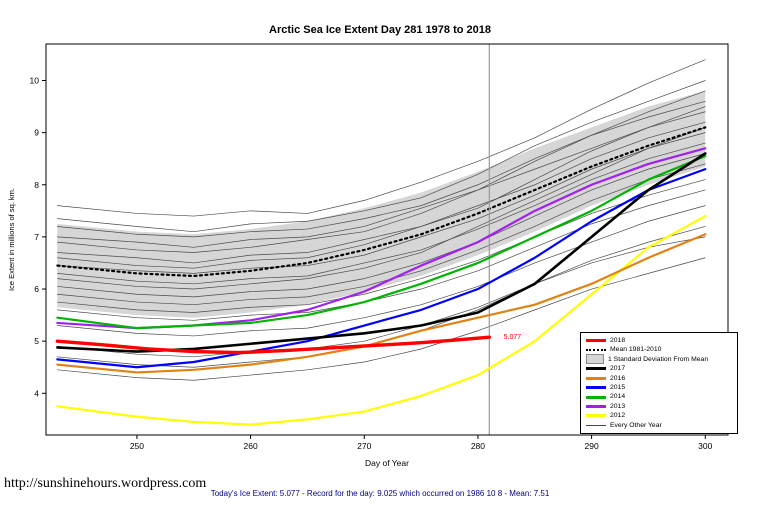  What do you see at coordinates (636, 350) in the screenshot?
I see `legend-label: Mean 1981-2010` at bounding box center [636, 350].